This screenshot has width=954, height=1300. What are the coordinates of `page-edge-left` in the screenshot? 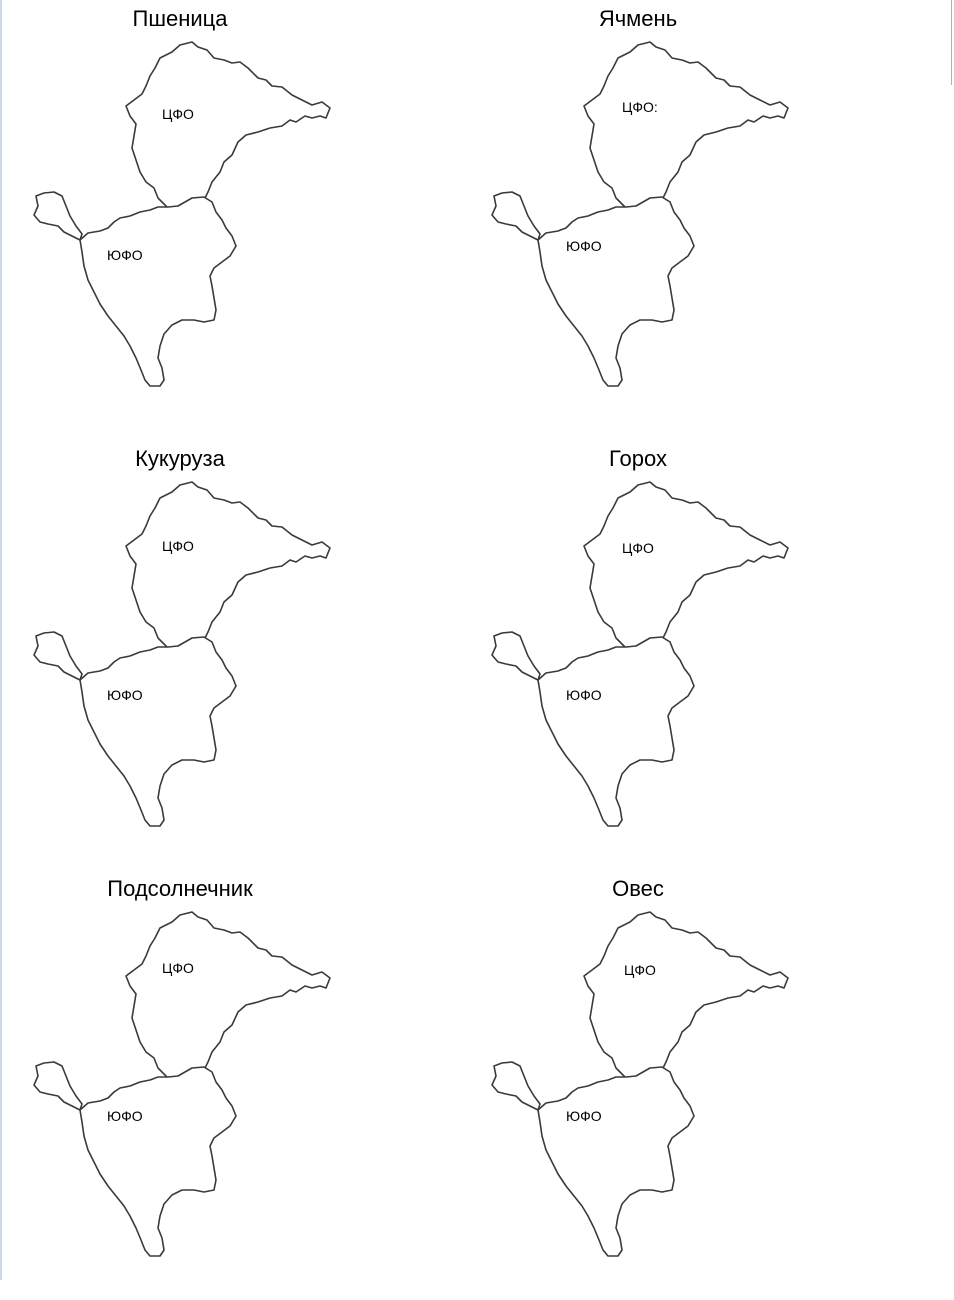 It's located at (1, 640).